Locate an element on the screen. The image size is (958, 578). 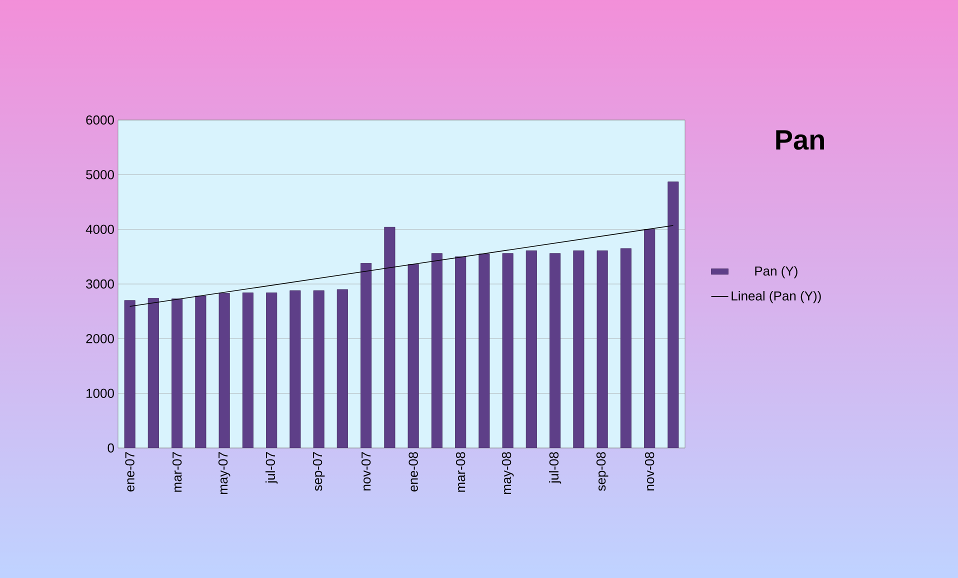
x-tick-label: nov-08 is located at coordinates (649, 471).